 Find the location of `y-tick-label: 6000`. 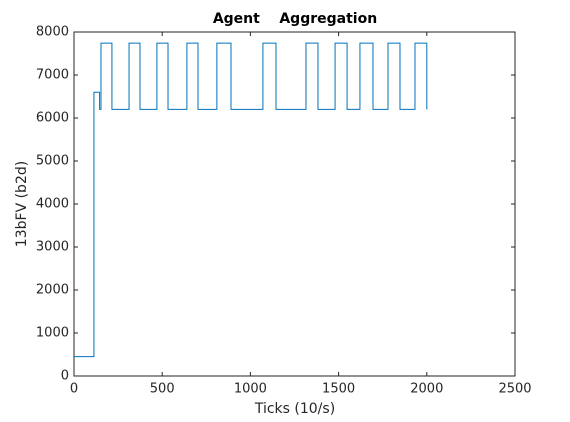

y-tick-label: 6000 is located at coordinates (52, 118).